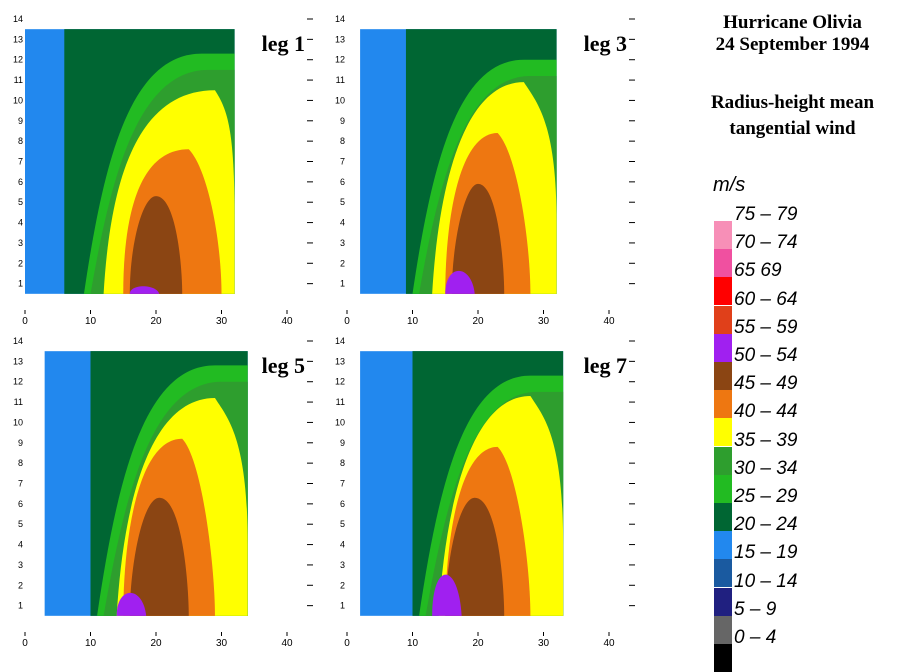 The image size is (898, 672). What do you see at coordinates (766, 214) in the screenshot?
I see `legend-label: 75 – 79` at bounding box center [766, 214].